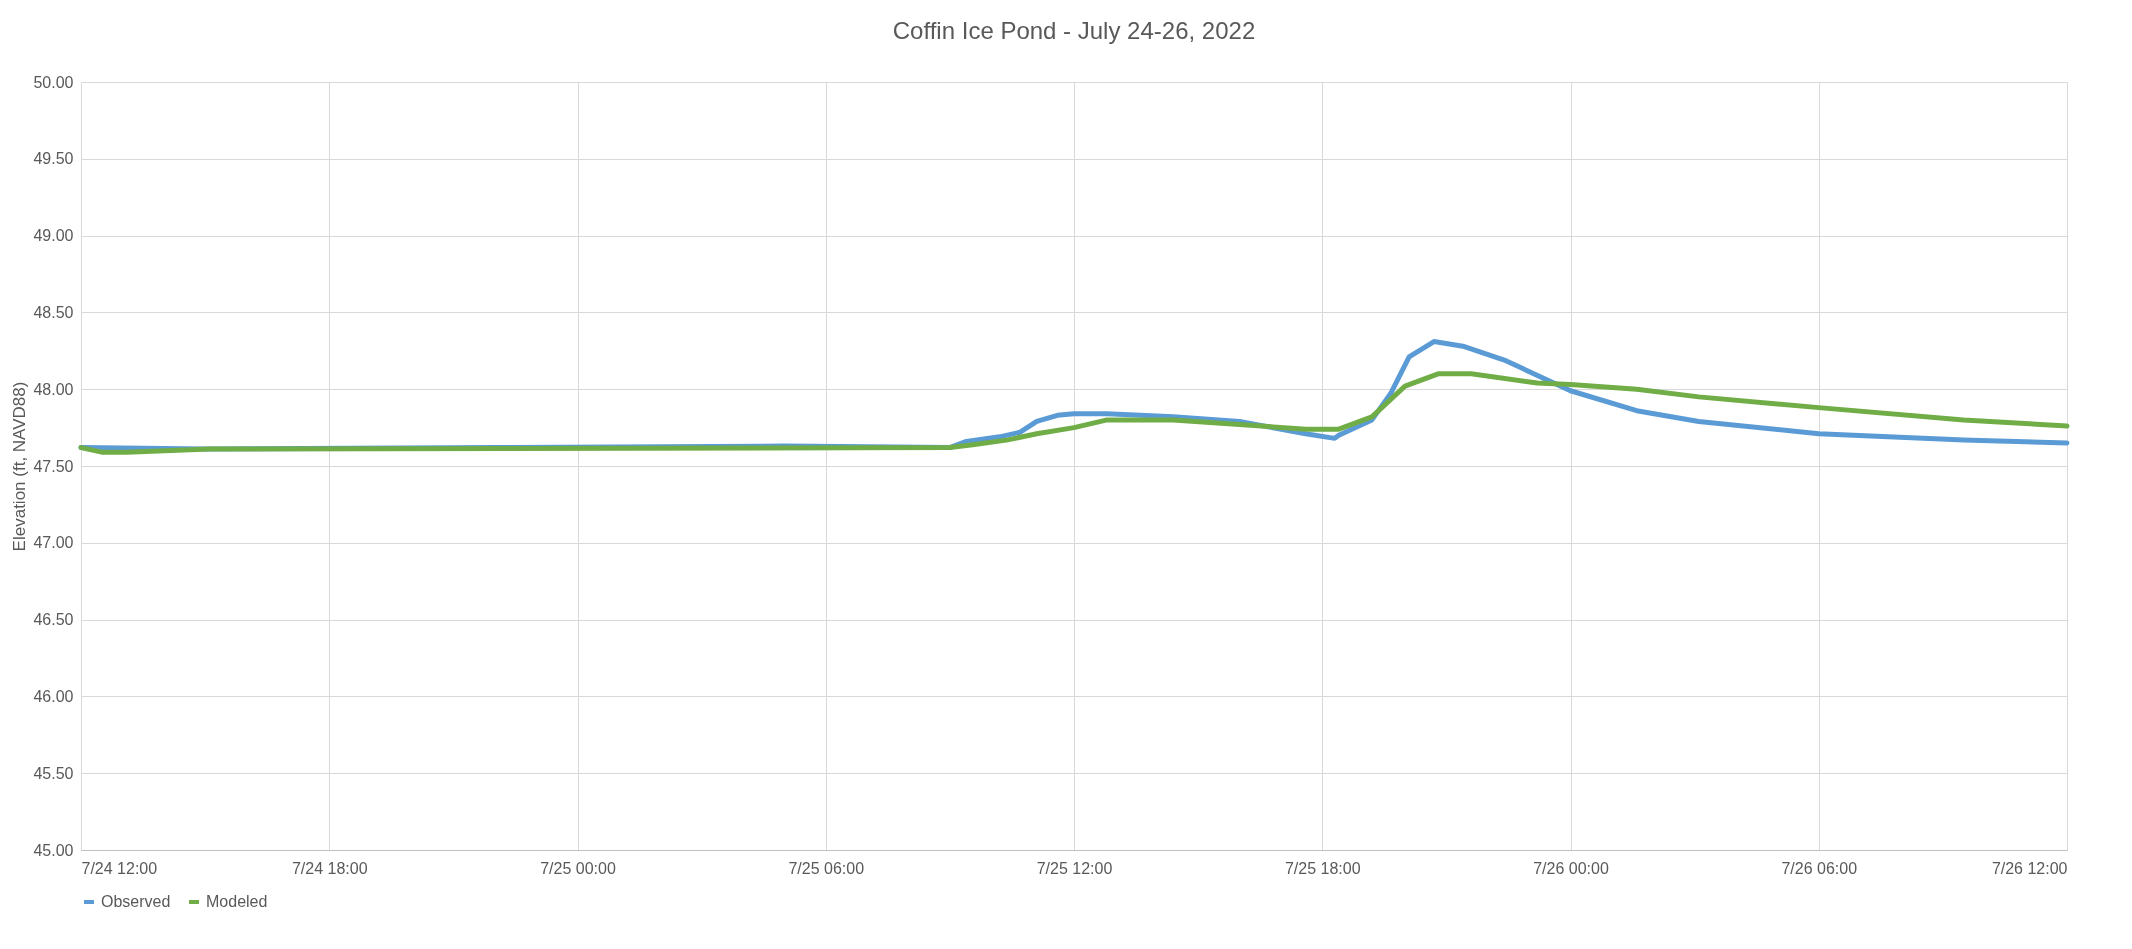  What do you see at coordinates (578, 868) in the screenshot?
I see `x-tick-label: 7/25 00:00` at bounding box center [578, 868].